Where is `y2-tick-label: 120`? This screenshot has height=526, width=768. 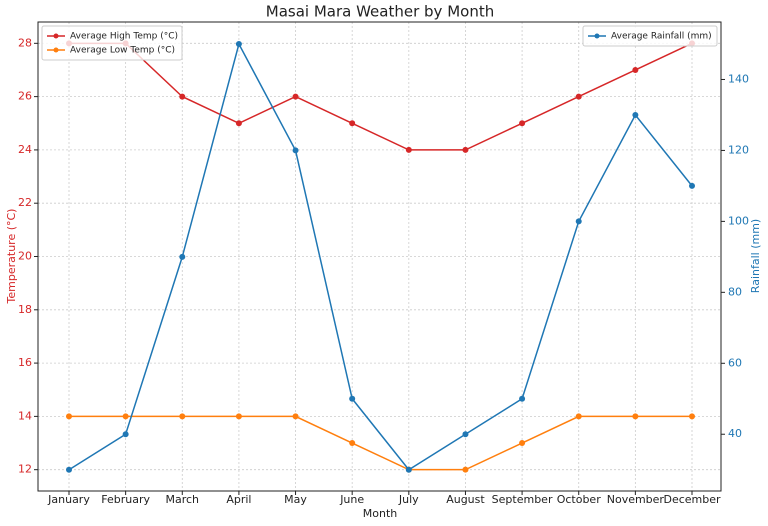
y2-tick-label: 120 is located at coordinates (738, 149).